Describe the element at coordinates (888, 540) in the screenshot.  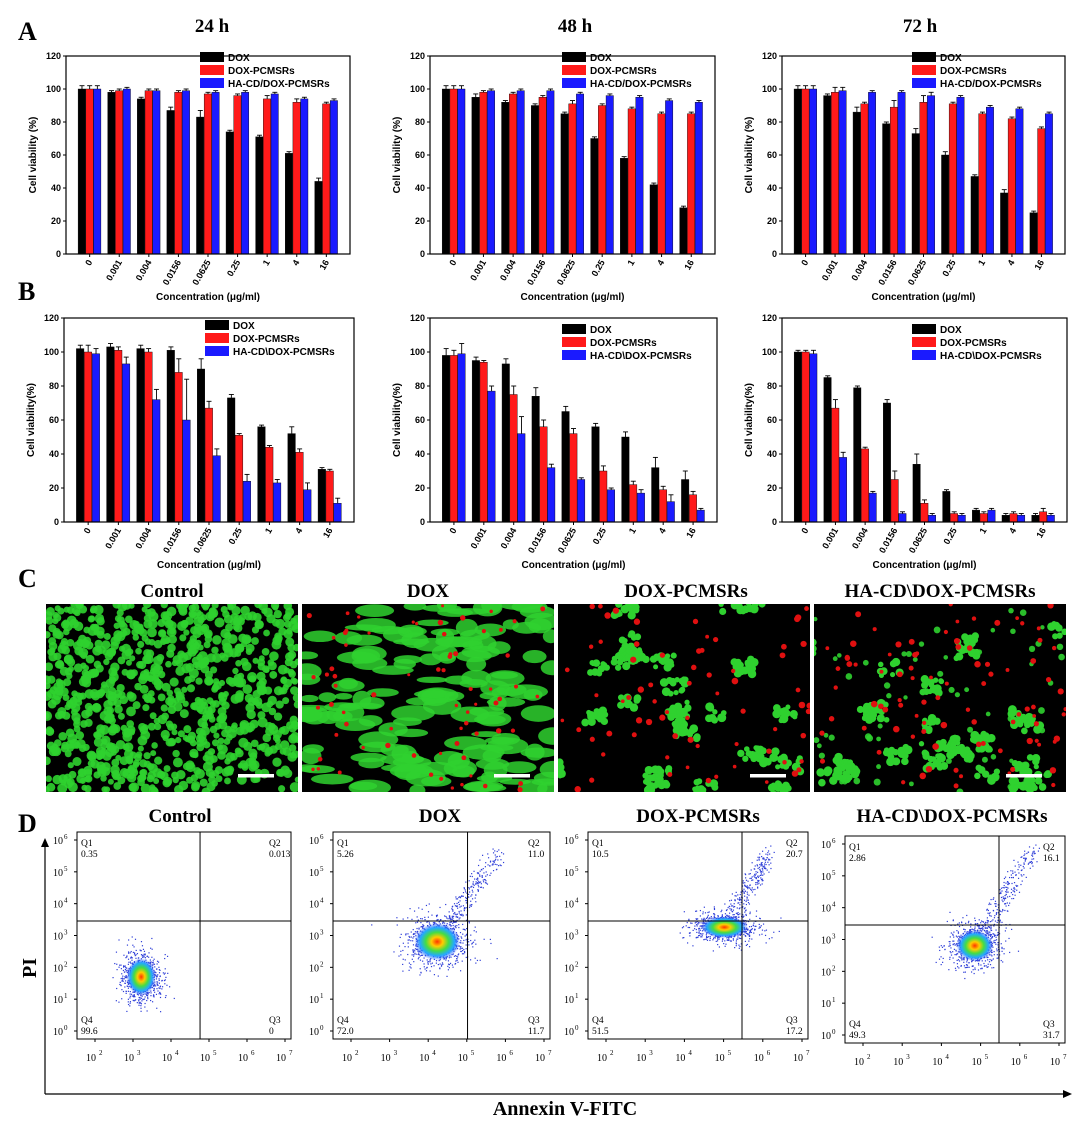
I see `x-tick-label: 0.0156` at that location.